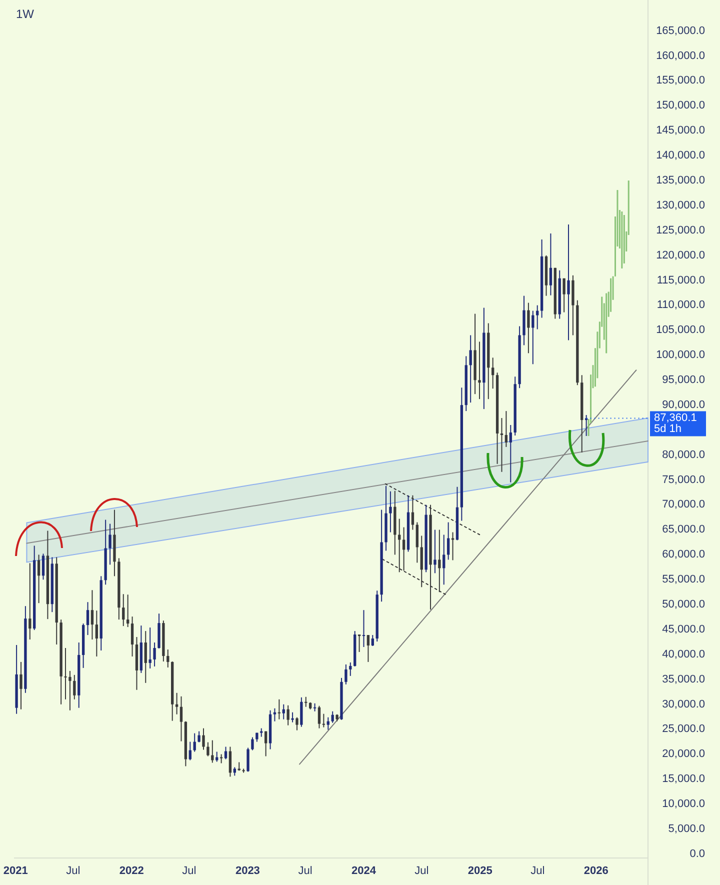 The image size is (720, 885). Describe the element at coordinates (683, 404) in the screenshot. I see `y-tick-label: 90,000.0` at that location.